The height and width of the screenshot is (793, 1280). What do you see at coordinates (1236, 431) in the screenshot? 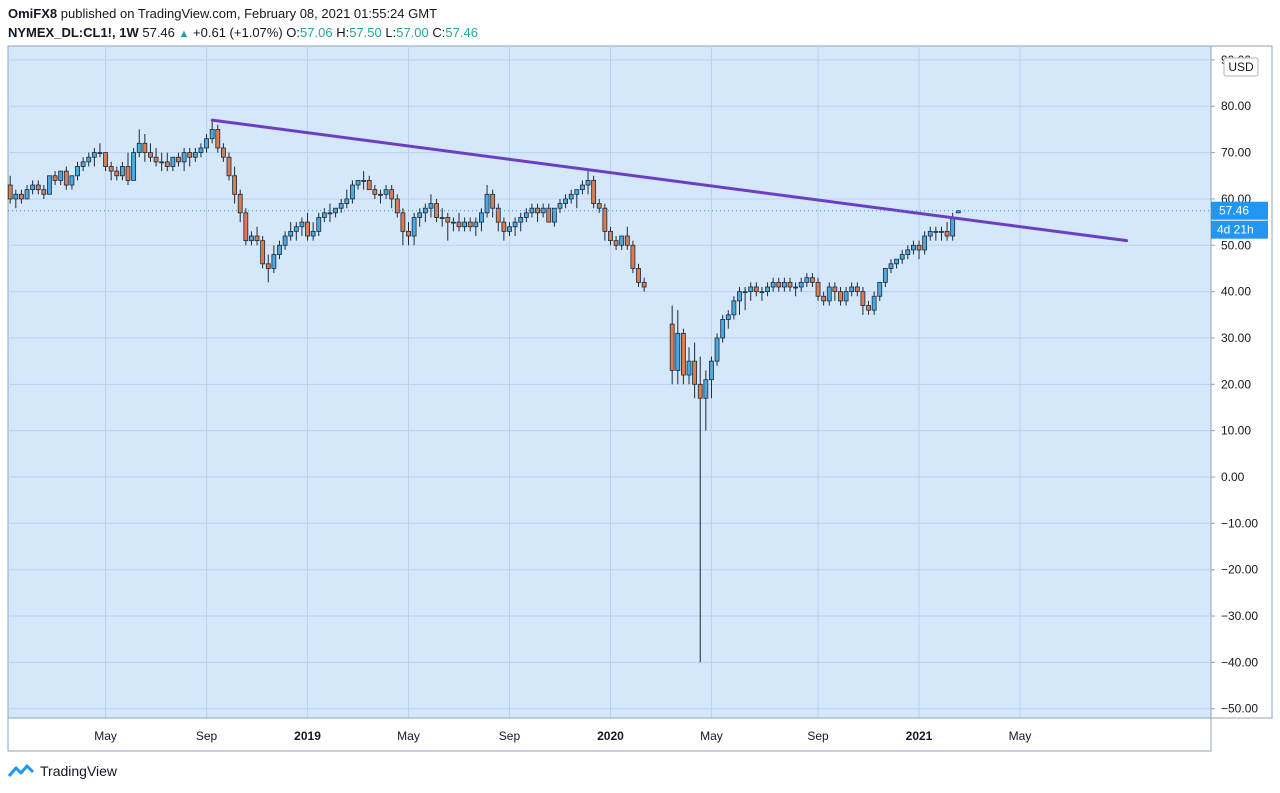
I see `price-tick-label: 10.00` at bounding box center [1236, 431].